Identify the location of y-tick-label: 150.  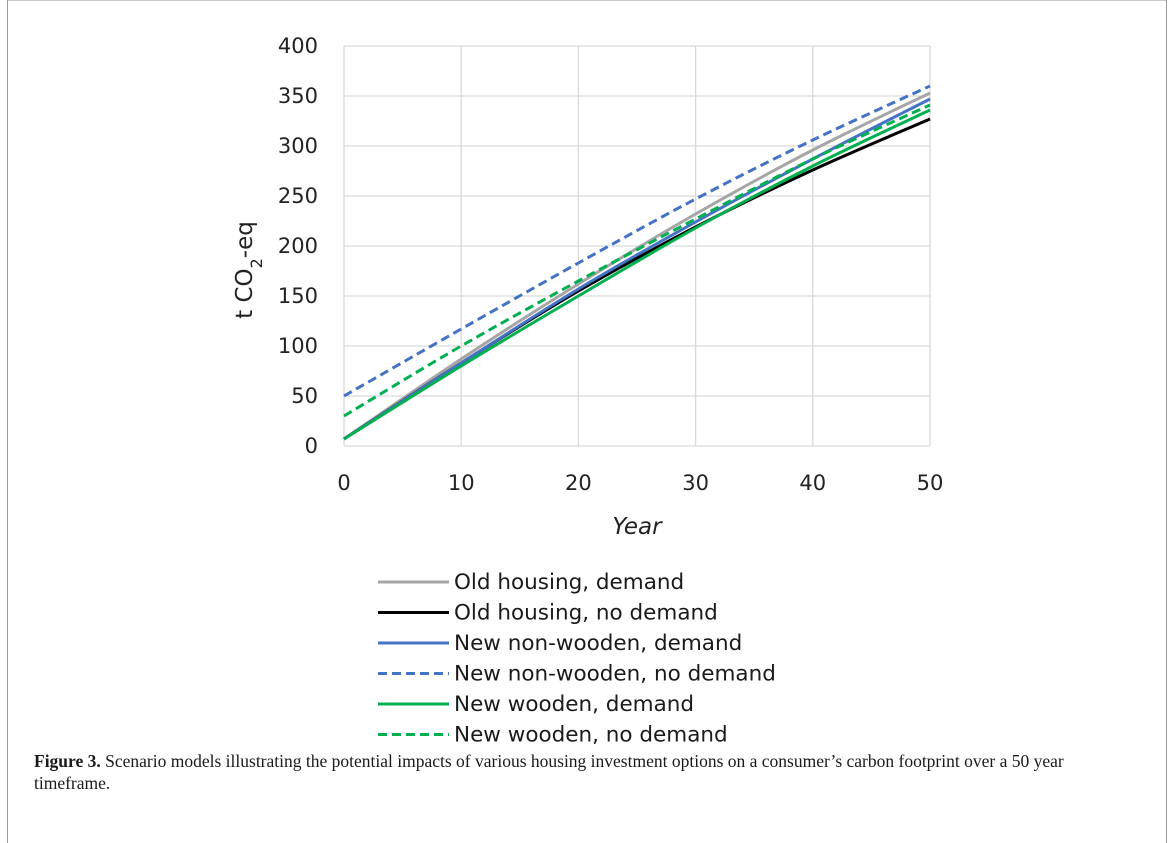
(298, 296).